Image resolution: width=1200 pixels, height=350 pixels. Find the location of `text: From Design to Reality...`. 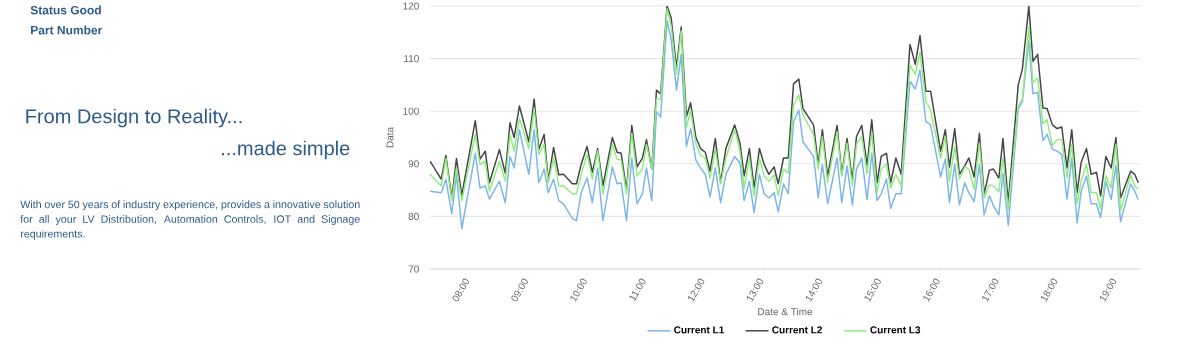

text: From Design to Reality... is located at coordinates (134, 118).